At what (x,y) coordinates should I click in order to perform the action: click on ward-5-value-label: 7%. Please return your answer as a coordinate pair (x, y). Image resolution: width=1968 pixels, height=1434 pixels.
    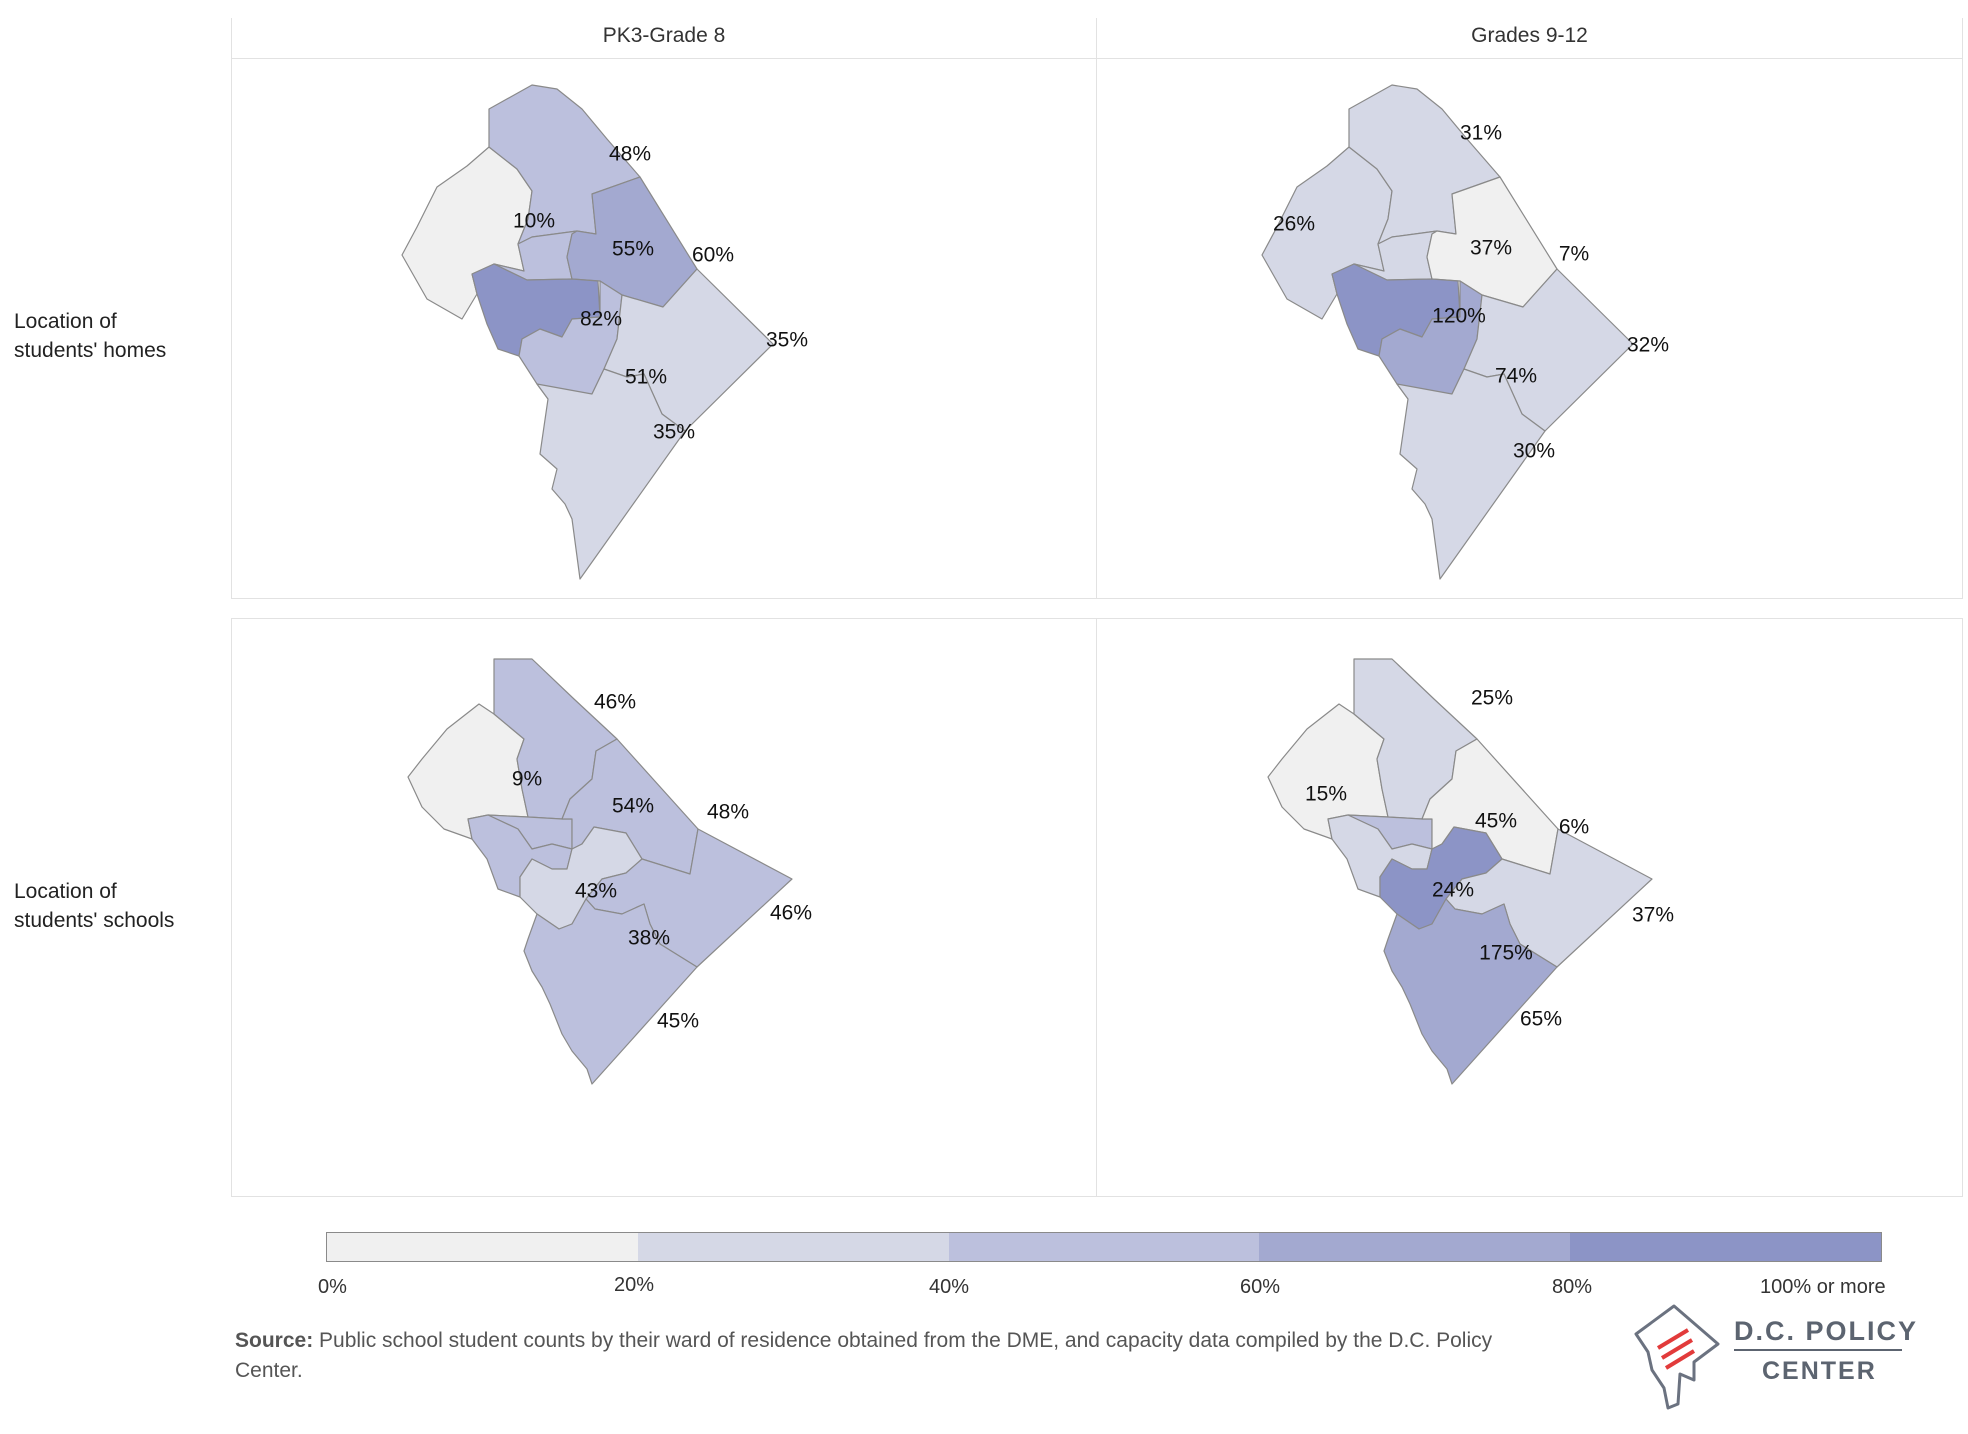
    Looking at the image, I should click on (1574, 254).